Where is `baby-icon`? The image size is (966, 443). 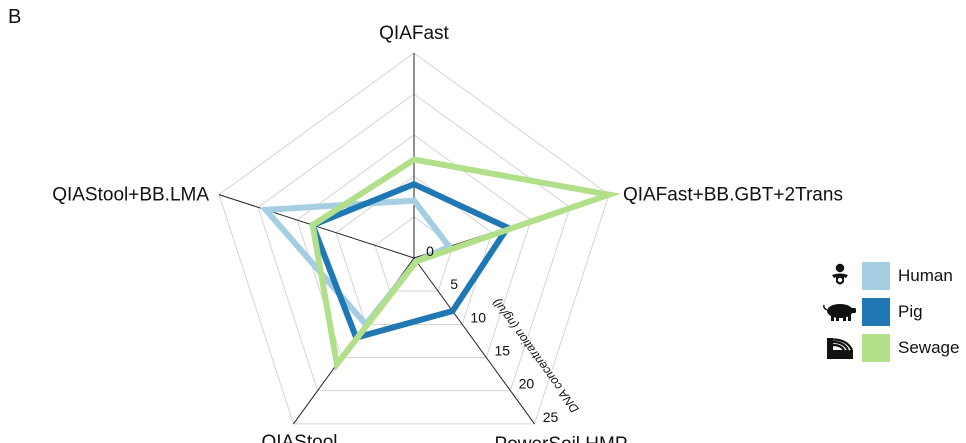 baby-icon is located at coordinates (840, 276).